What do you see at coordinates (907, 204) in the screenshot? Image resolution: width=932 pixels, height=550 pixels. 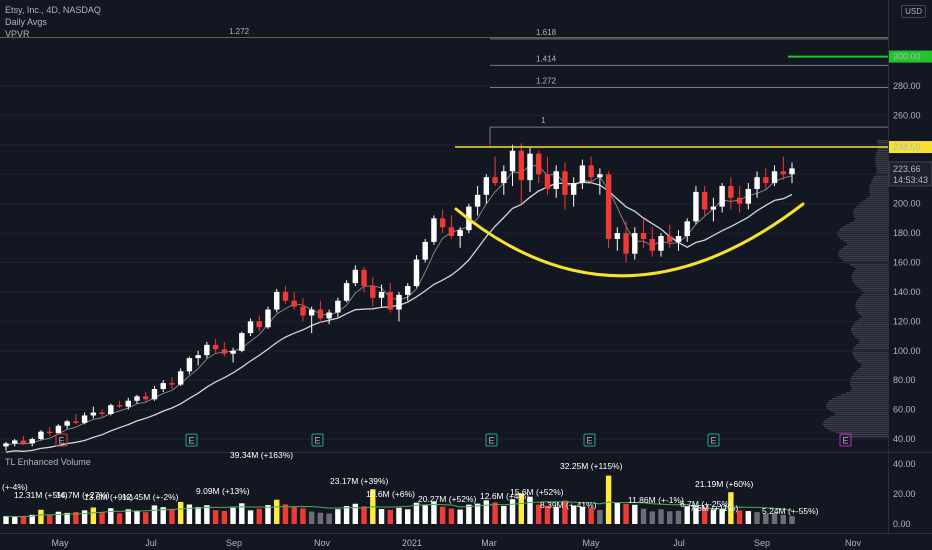 I see `price-tick-label: 200.00` at bounding box center [907, 204].